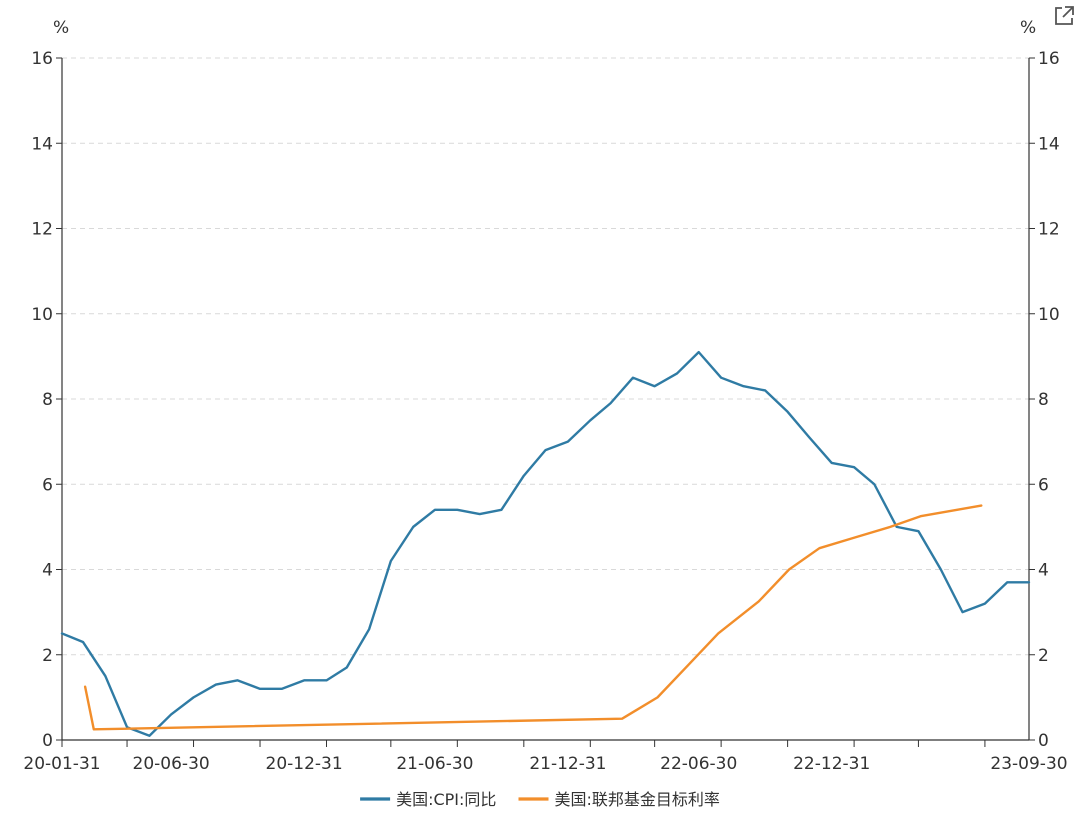  I want to click on left-y-tick-label: 12, so click(42, 230).